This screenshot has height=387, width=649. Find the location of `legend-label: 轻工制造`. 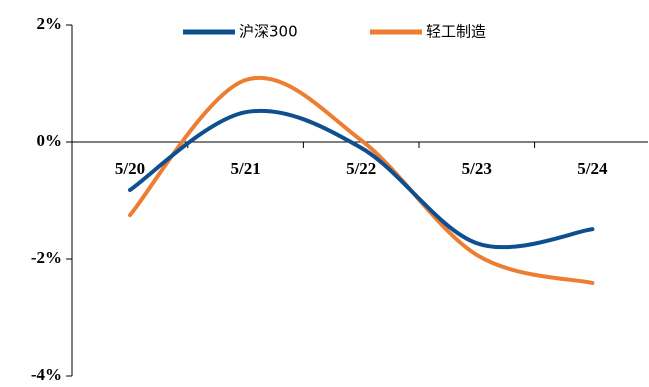

legend-label: 轻工制造 is located at coordinates (456, 32).